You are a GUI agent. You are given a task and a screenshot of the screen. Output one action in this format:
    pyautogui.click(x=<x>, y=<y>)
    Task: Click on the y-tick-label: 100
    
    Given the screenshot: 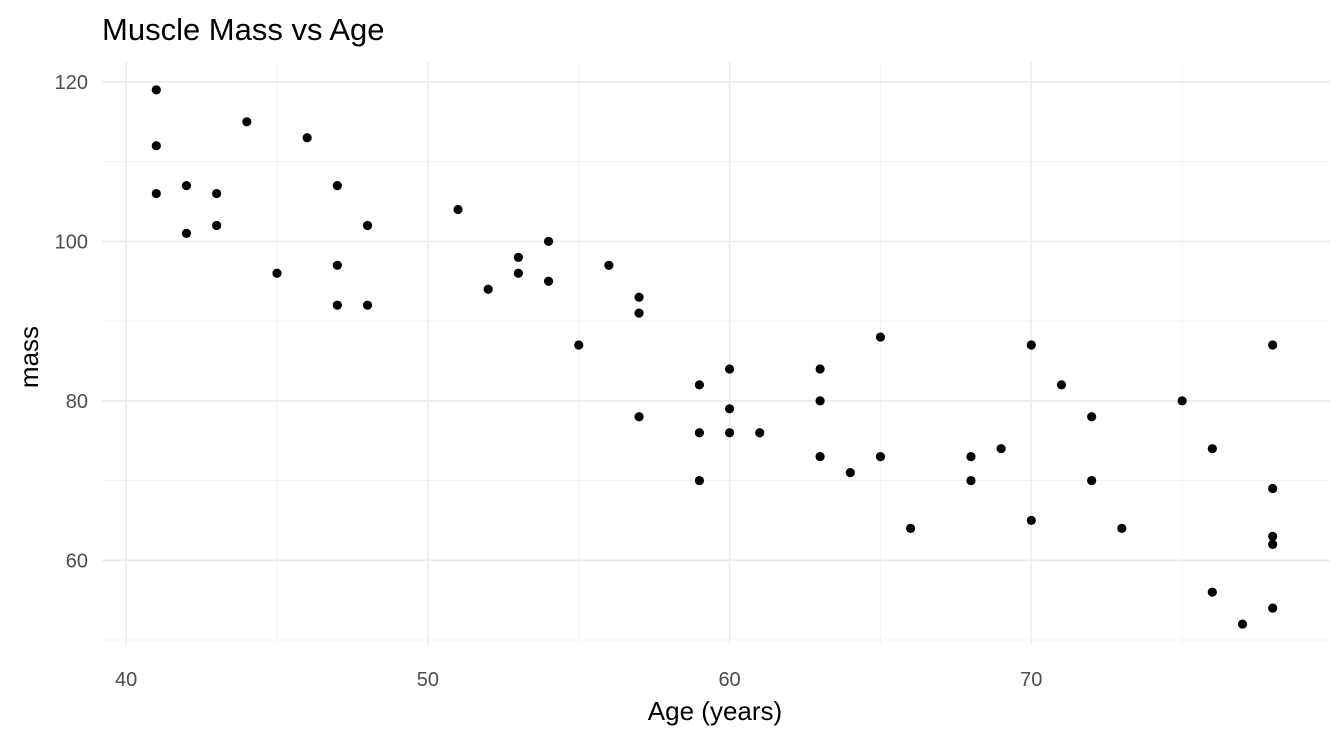 What is the action you would take?
    pyautogui.click(x=71, y=242)
    